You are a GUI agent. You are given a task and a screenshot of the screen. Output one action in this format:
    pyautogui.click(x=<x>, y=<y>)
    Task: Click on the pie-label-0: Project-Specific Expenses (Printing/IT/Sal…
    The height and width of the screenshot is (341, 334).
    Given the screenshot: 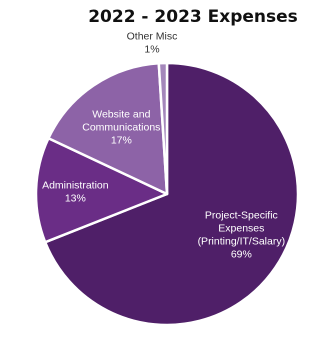 What is the action you would take?
    pyautogui.click(x=242, y=235)
    